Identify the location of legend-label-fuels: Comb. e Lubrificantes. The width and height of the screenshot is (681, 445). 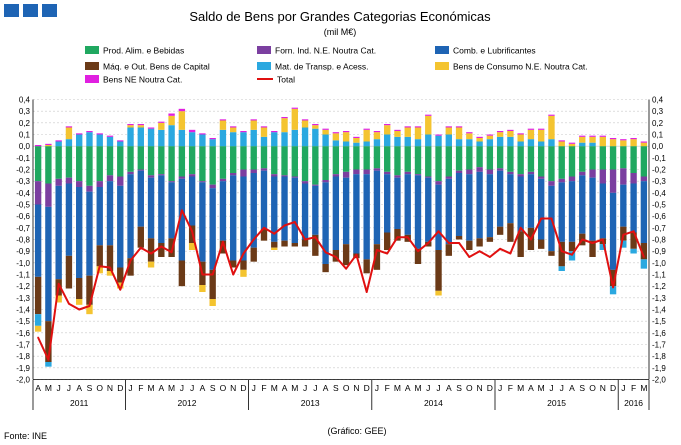
(494, 51).